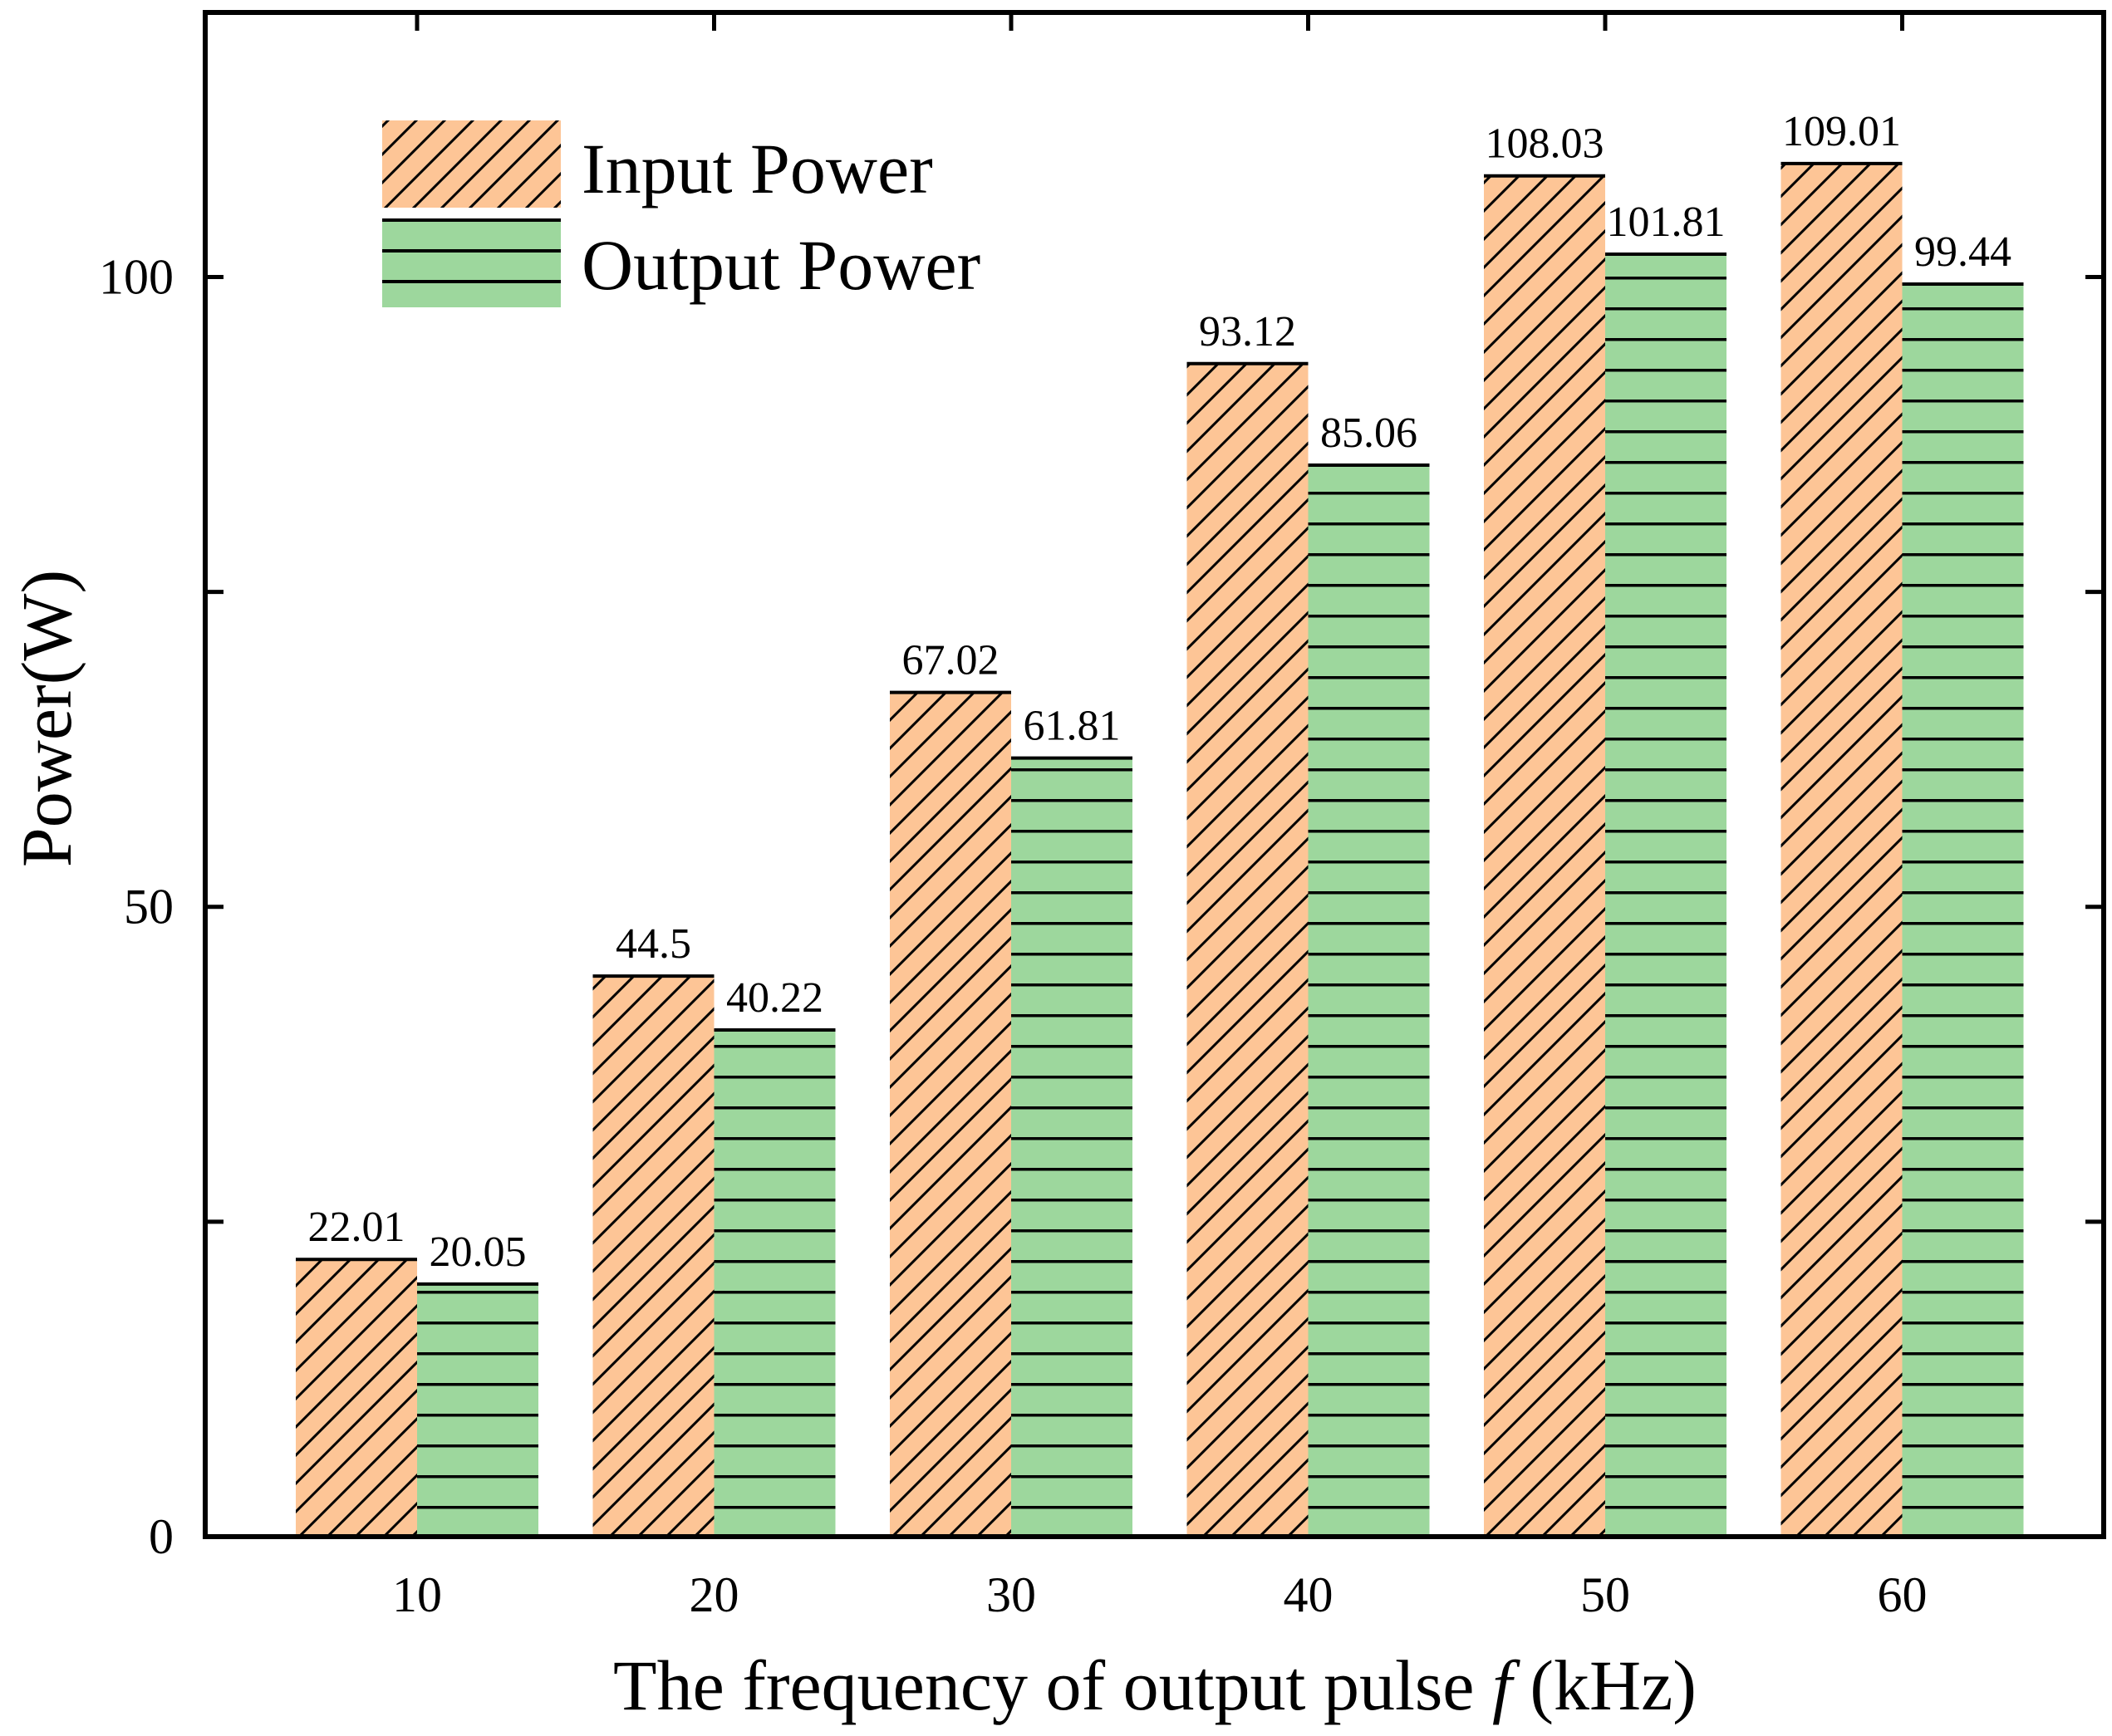  Describe the element at coordinates (356, 1227) in the screenshot. I see `data-label-input-power-10: 22.01` at that location.